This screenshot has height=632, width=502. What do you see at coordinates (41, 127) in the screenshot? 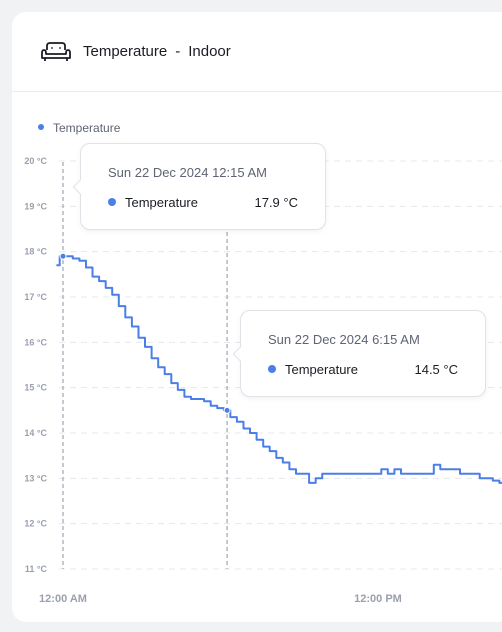
I see `legend-dot` at bounding box center [41, 127].